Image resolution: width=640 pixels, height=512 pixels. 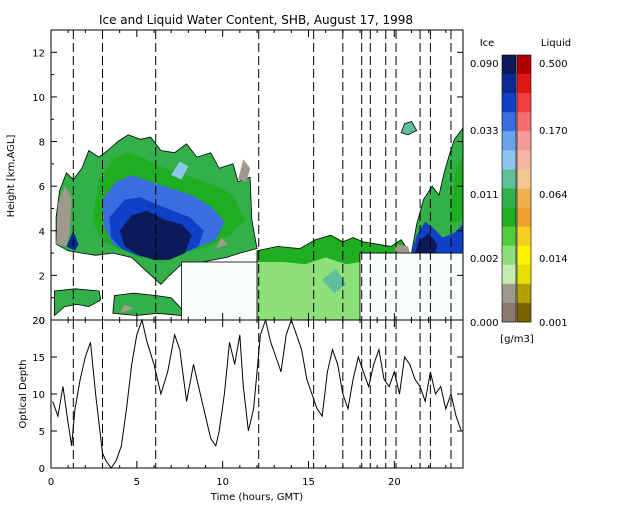 What do you see at coordinates (456, 189) in the screenshot?
I see `late-cloud-upper` at bounding box center [456, 189].